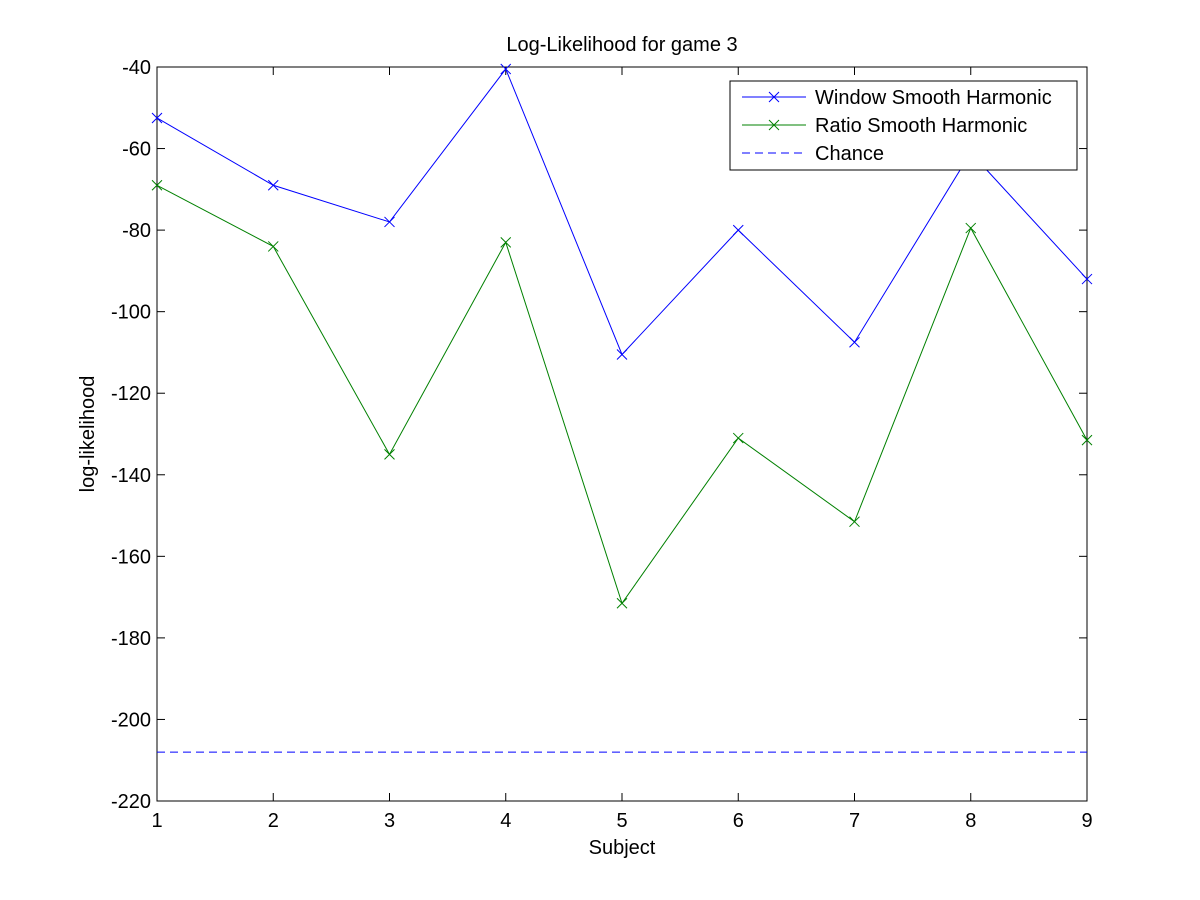 This screenshot has width=1200, height=900. What do you see at coordinates (621, 821) in the screenshot?
I see `x-tick-label: 5` at bounding box center [621, 821].